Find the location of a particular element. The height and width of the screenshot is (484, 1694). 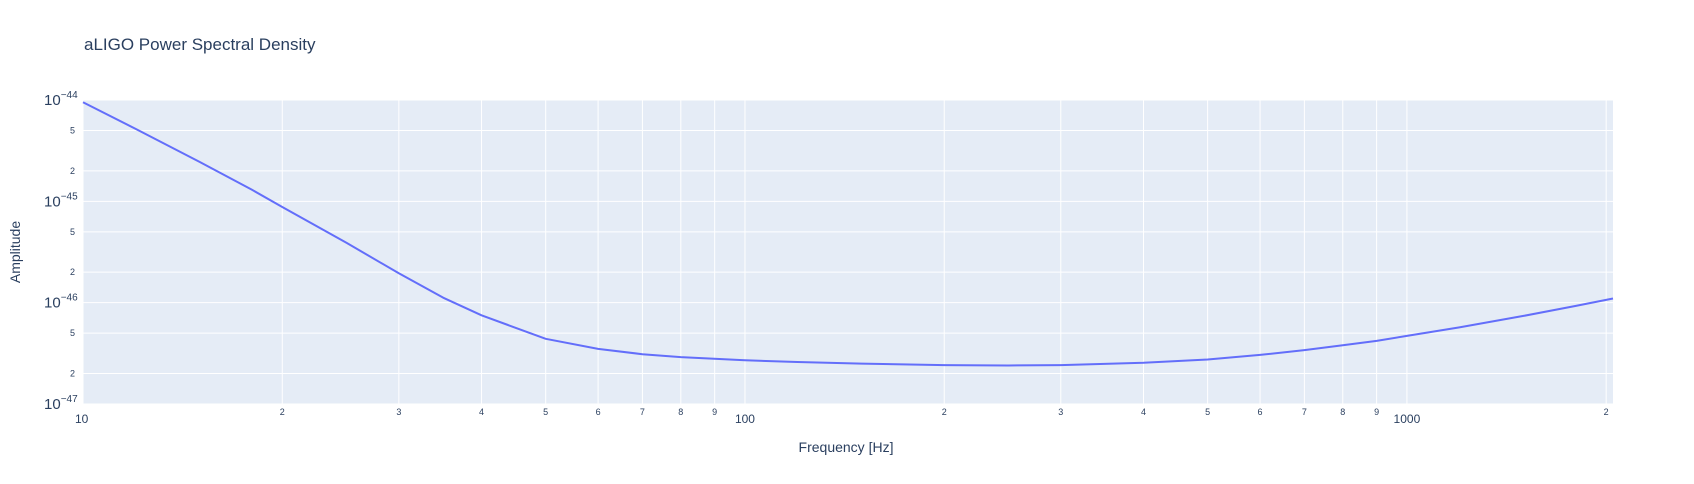

y-tick-exponent: −46 is located at coordinates (69, 298).